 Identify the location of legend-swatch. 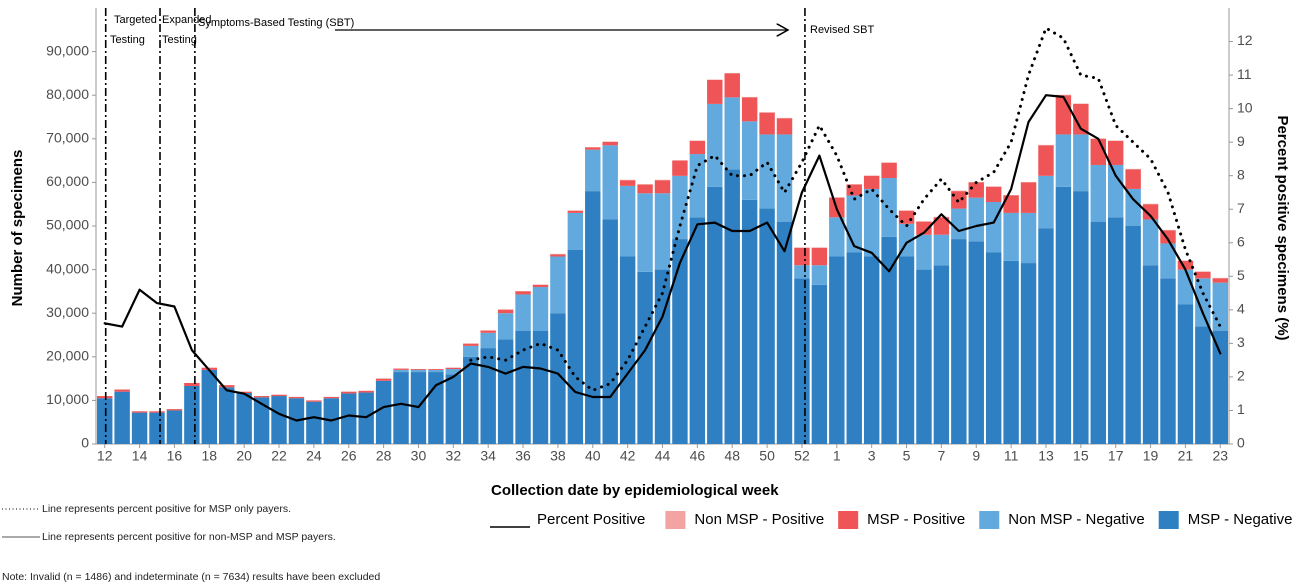
(675, 520).